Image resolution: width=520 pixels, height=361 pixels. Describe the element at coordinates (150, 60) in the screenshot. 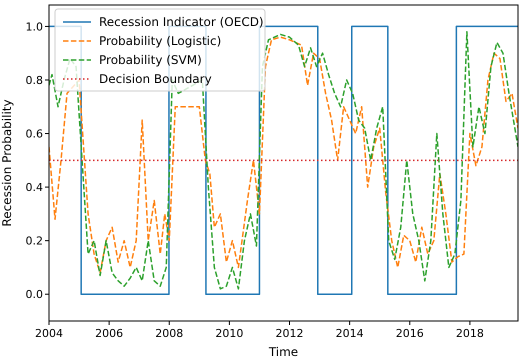

I see `legend-label: Probability (SVM)` at that location.